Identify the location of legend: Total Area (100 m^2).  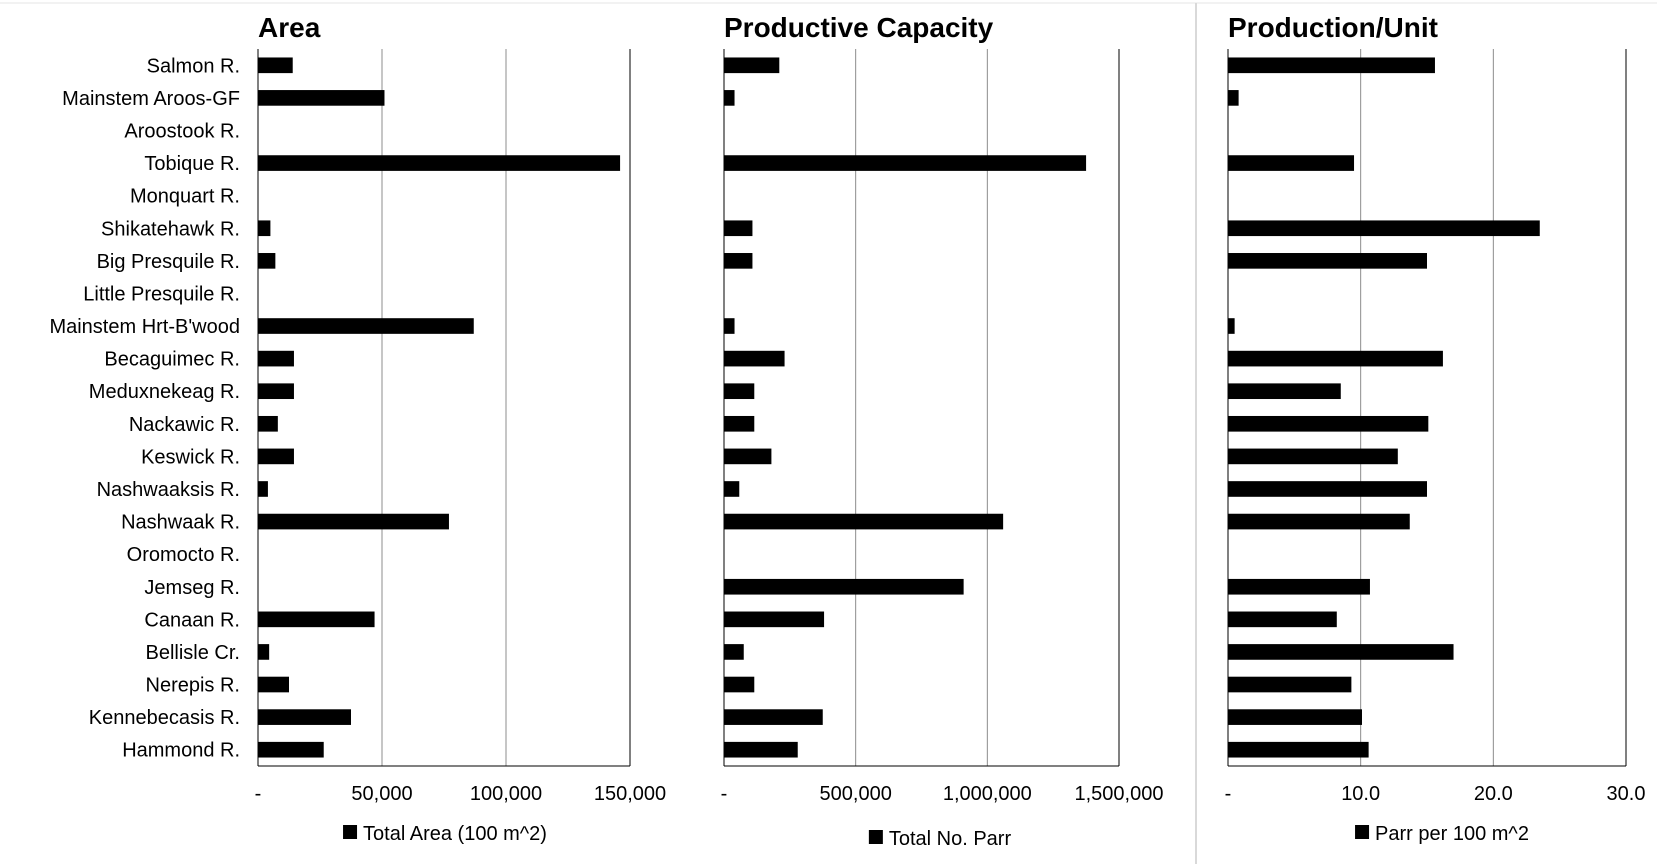
(445, 834).